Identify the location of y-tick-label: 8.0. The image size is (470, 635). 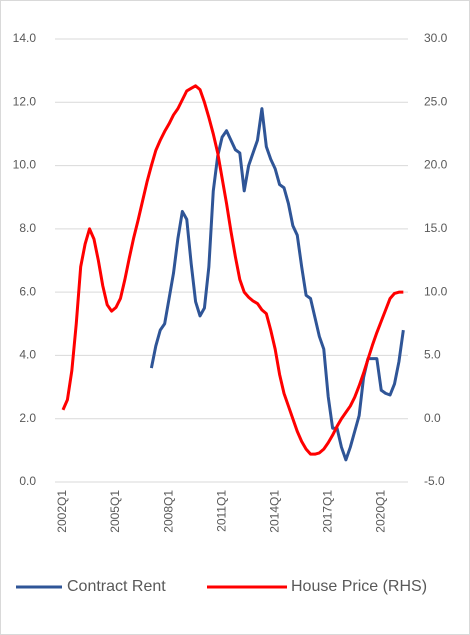
(27, 228).